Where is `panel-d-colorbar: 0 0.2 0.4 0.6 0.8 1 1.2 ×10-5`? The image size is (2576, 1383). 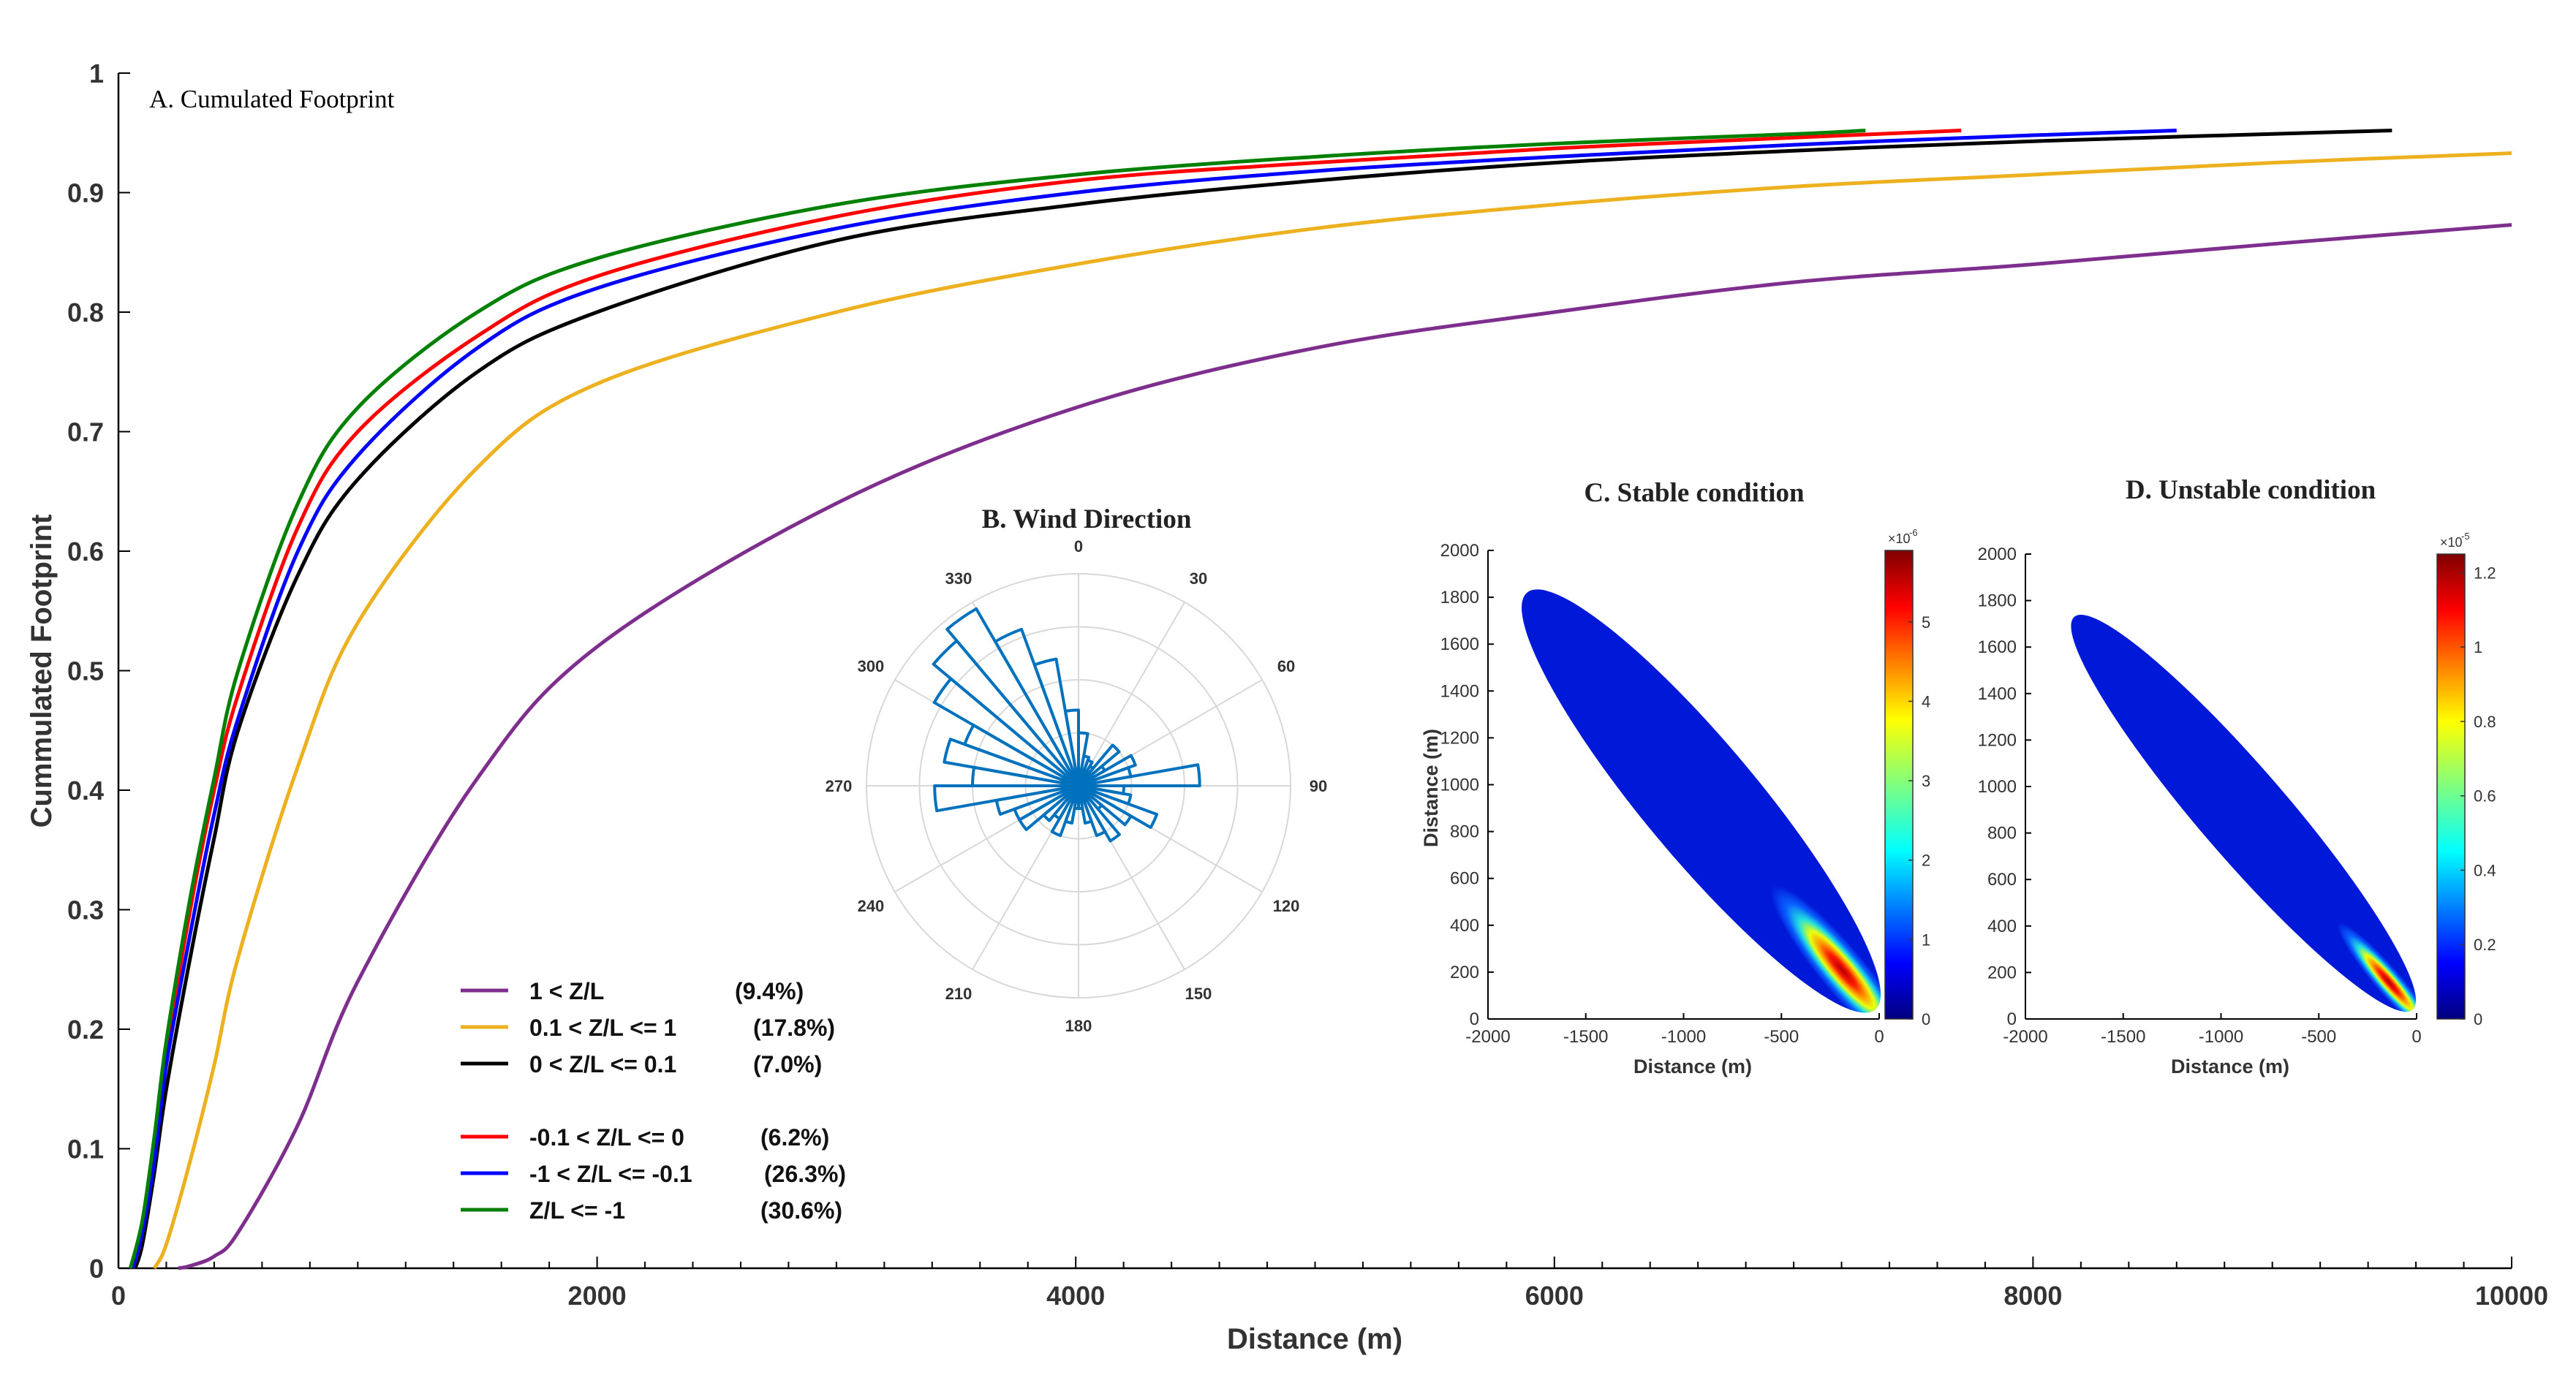 panel-d-colorbar: 0 0.2 0.4 0.6 0.8 1 1.2 ×10-5 is located at coordinates (2466, 779).